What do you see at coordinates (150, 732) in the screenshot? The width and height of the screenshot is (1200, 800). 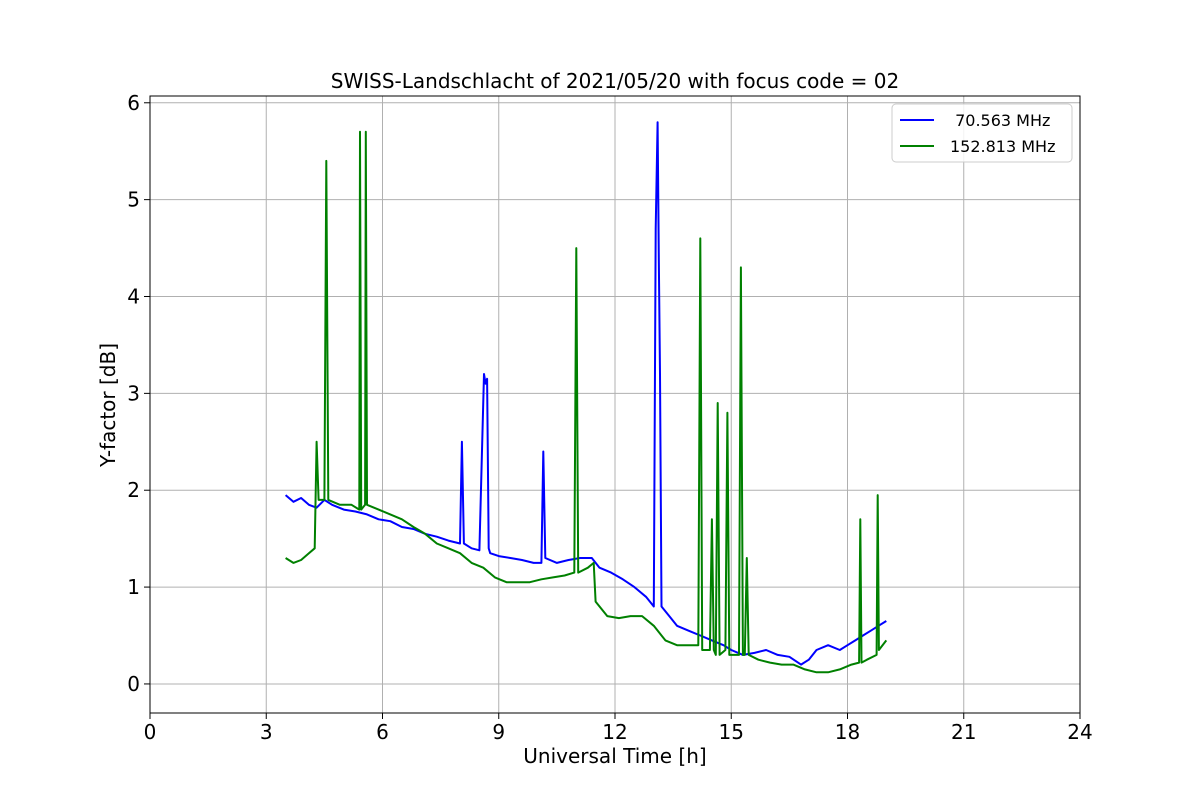 I see `x-tick-label: 0` at bounding box center [150, 732].